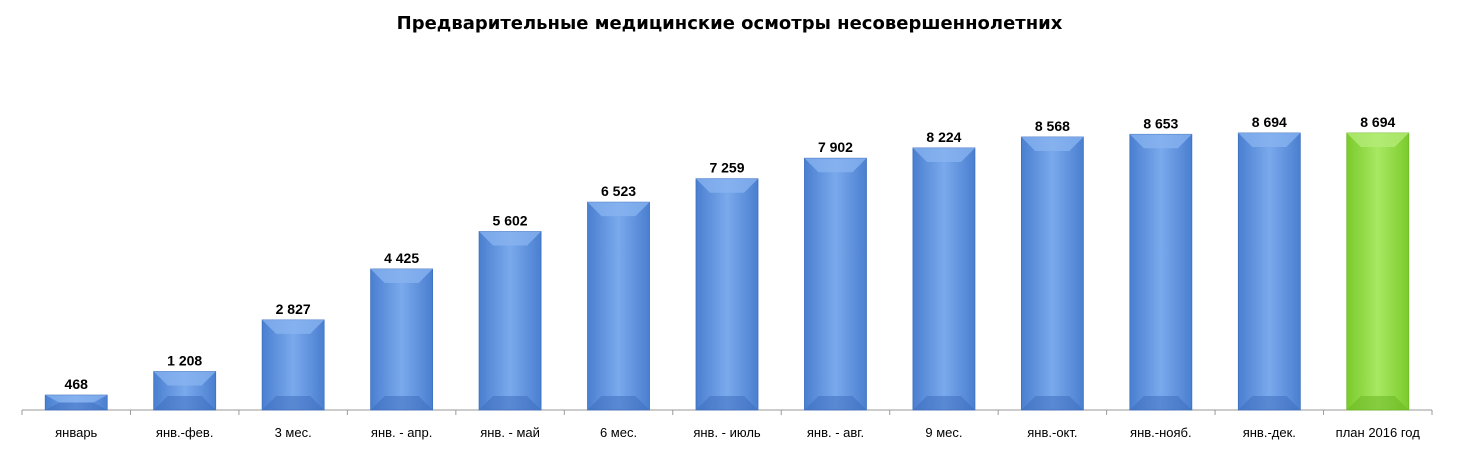 This screenshot has height=450, width=1459. I want to click on plan-bar, so click(1378, 271).